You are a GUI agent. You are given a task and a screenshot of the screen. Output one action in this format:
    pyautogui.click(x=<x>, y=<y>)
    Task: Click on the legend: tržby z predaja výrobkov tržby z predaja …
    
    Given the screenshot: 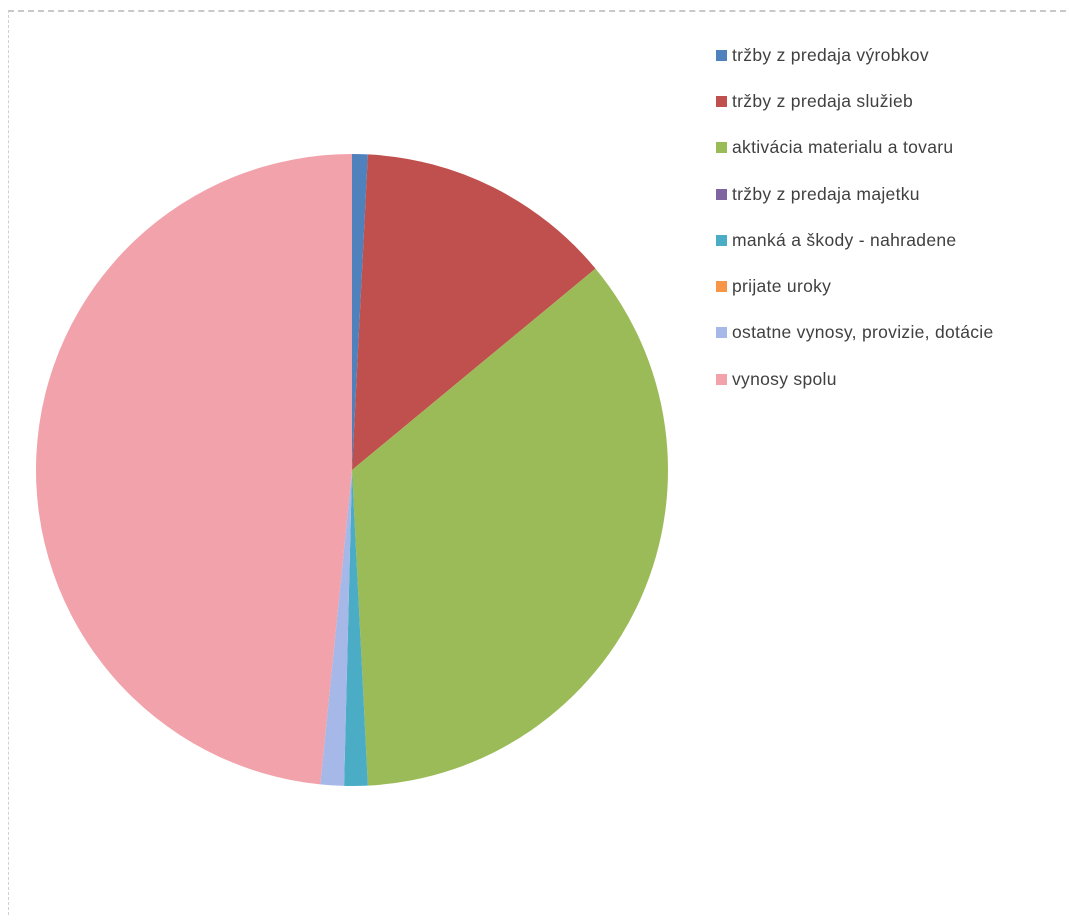 What is the action you would take?
    pyautogui.click(x=855, y=217)
    